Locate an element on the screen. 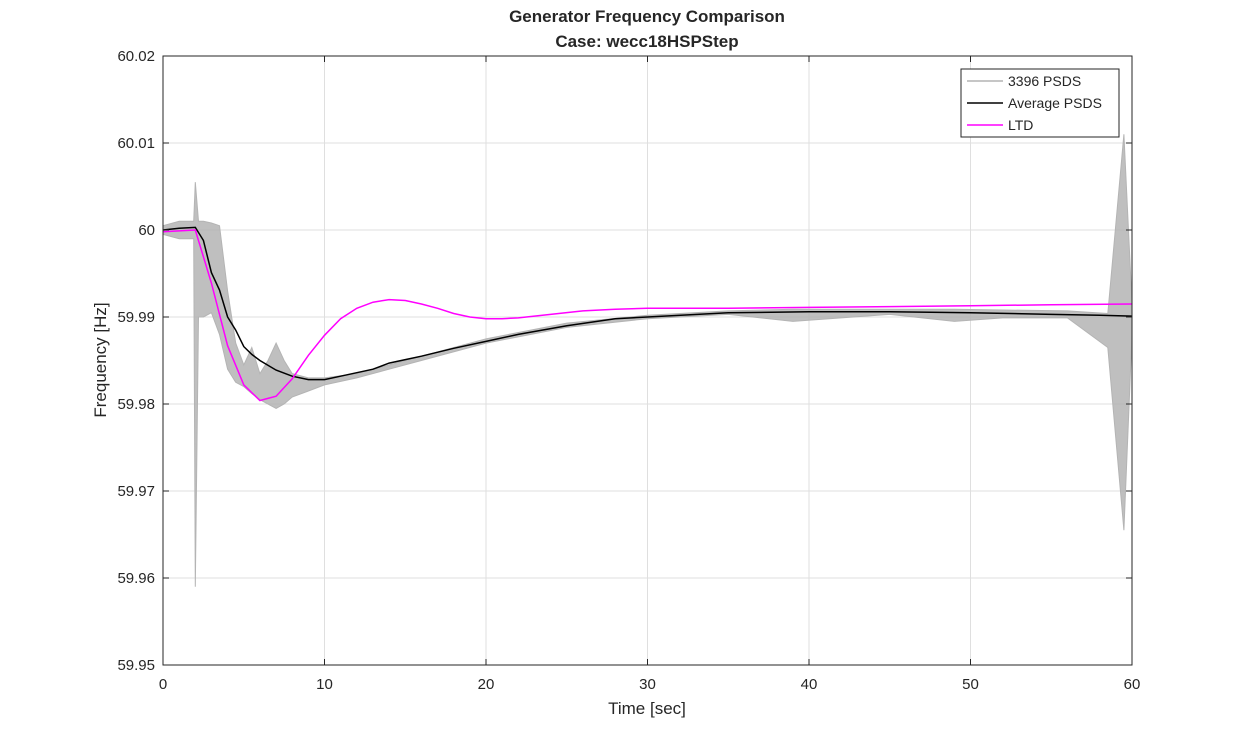 The height and width of the screenshot is (746, 1252). y-tick-label: 59.95 is located at coordinates (136, 665).